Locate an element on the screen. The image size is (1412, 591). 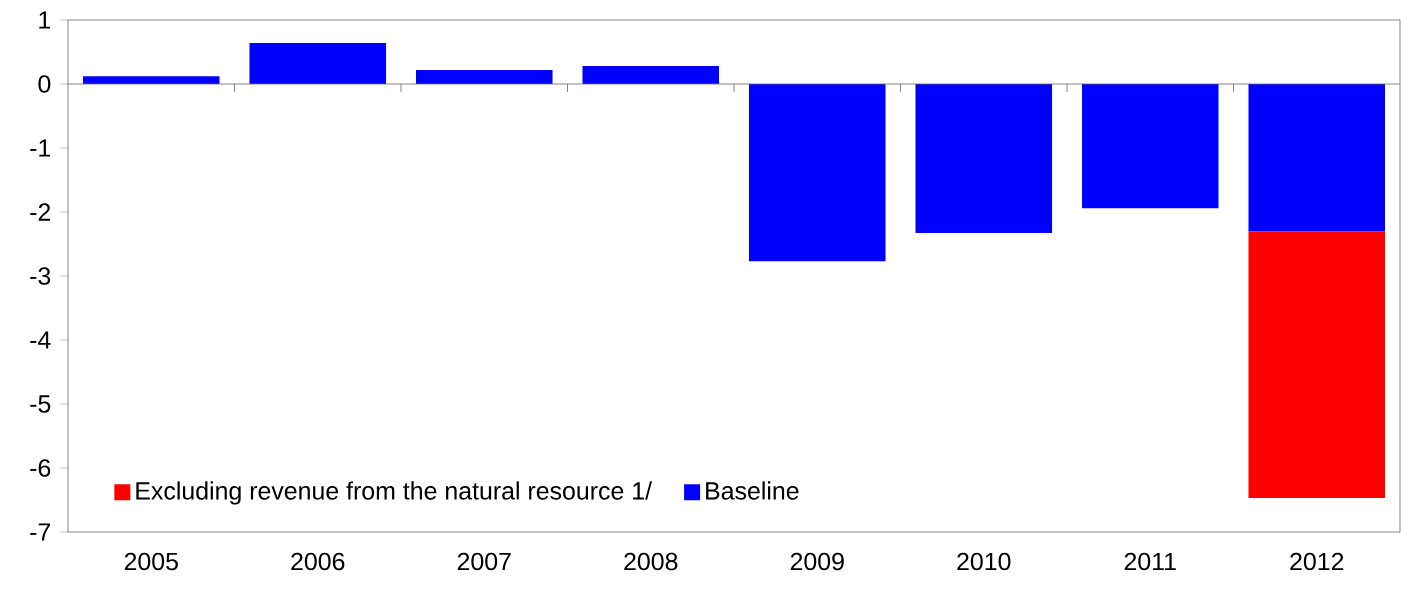
legend-label: Excluding revenue from the natural resource 1/ is located at coordinates (394, 493).